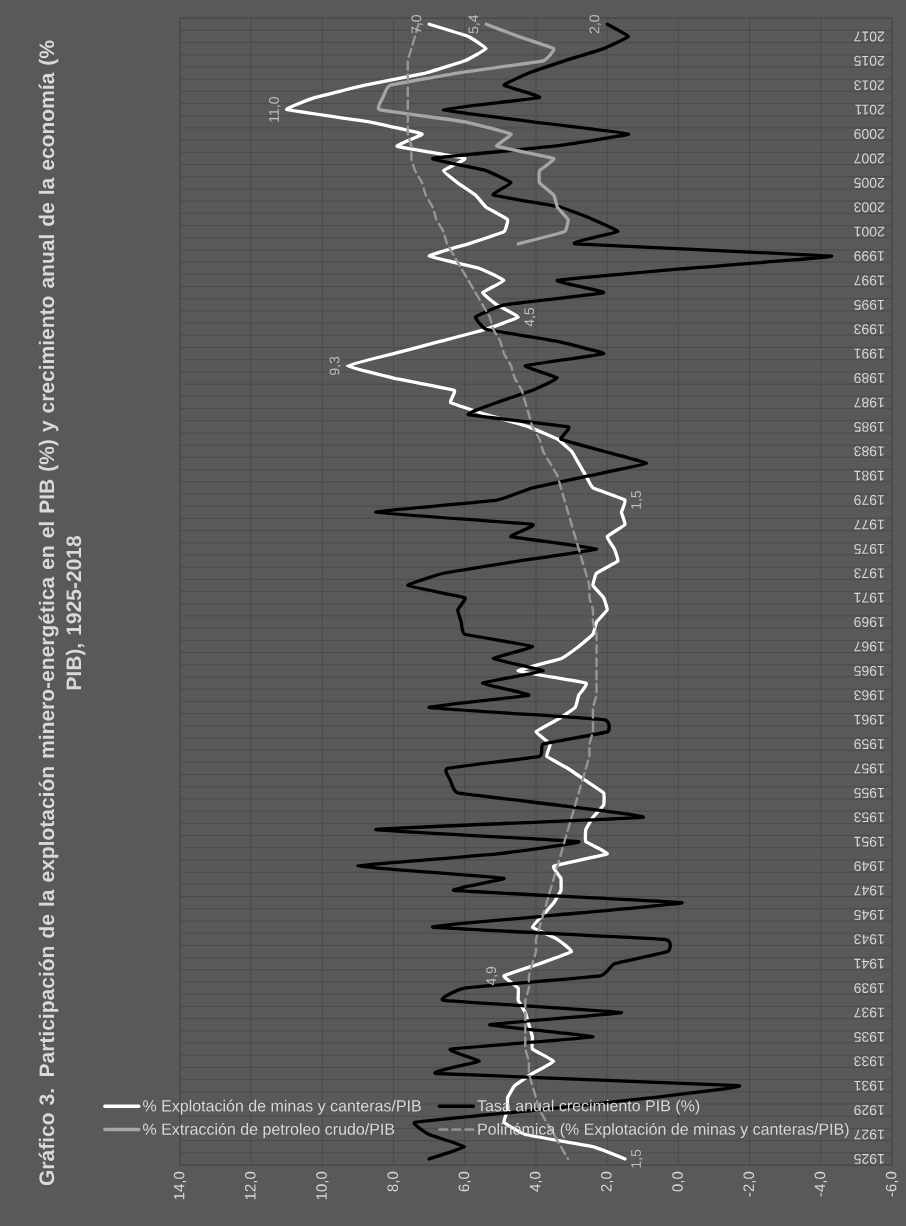 This screenshot has width=906, height=1226. I want to click on y-tick-label: 1943, so click(869, 939).